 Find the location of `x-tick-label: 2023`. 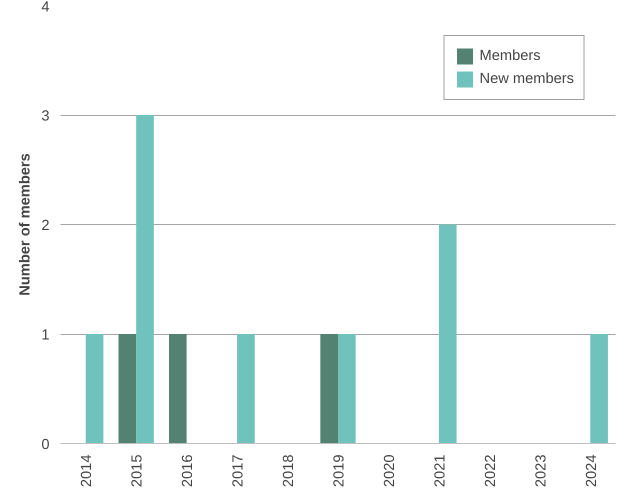

x-tick-label: 2023 is located at coordinates (541, 471).